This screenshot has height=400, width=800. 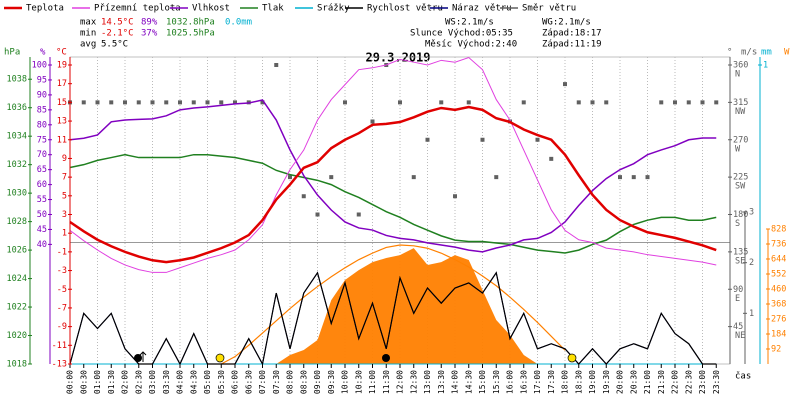 I want to click on x-tick-label: 05:30, so click(x=221, y=382).